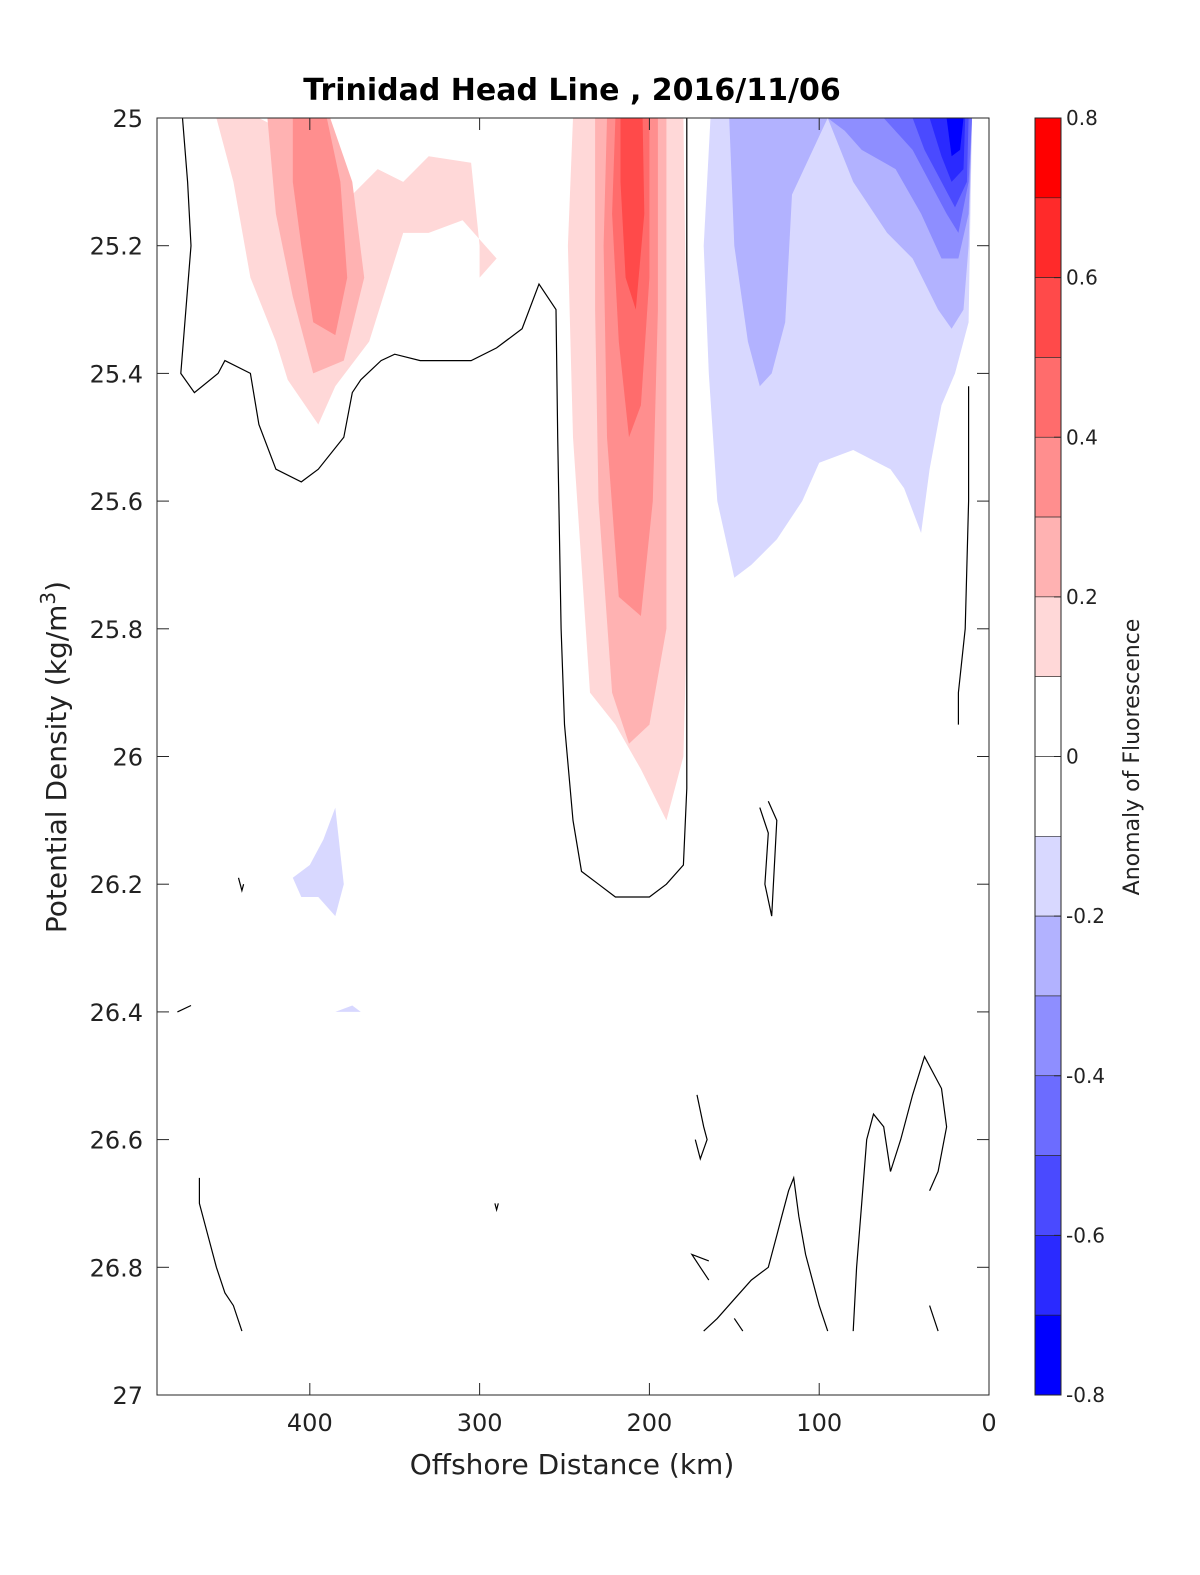 The height and width of the screenshot is (1575, 1200). What do you see at coordinates (1082, 597) in the screenshot?
I see `colorbar-tick-label: 0.2` at bounding box center [1082, 597].